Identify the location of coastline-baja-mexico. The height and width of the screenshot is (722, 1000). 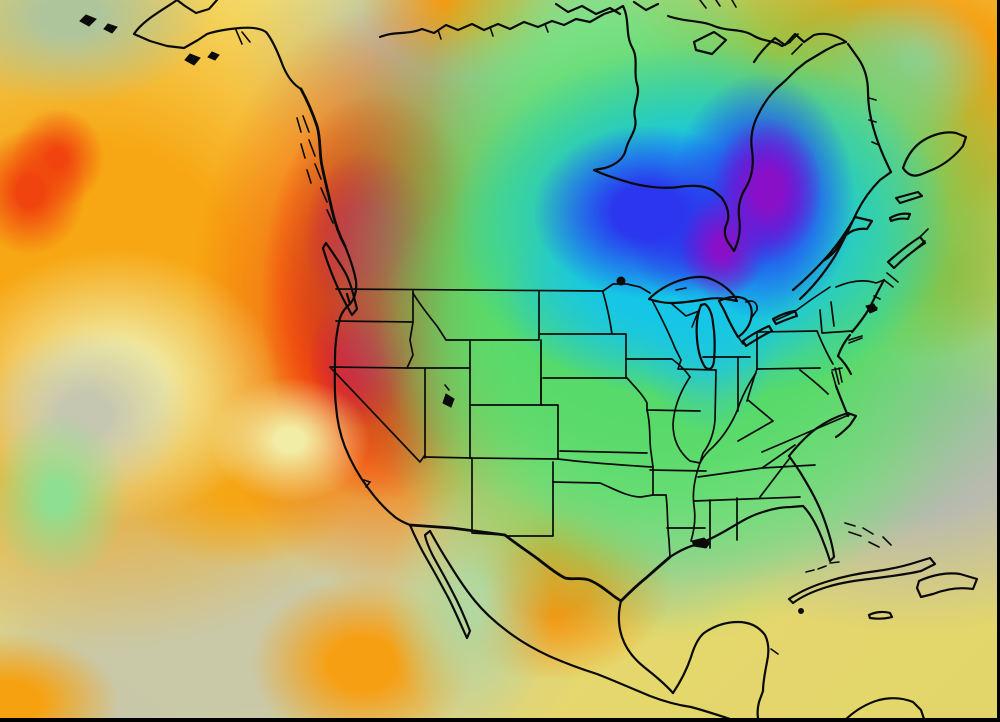
(574, 623).